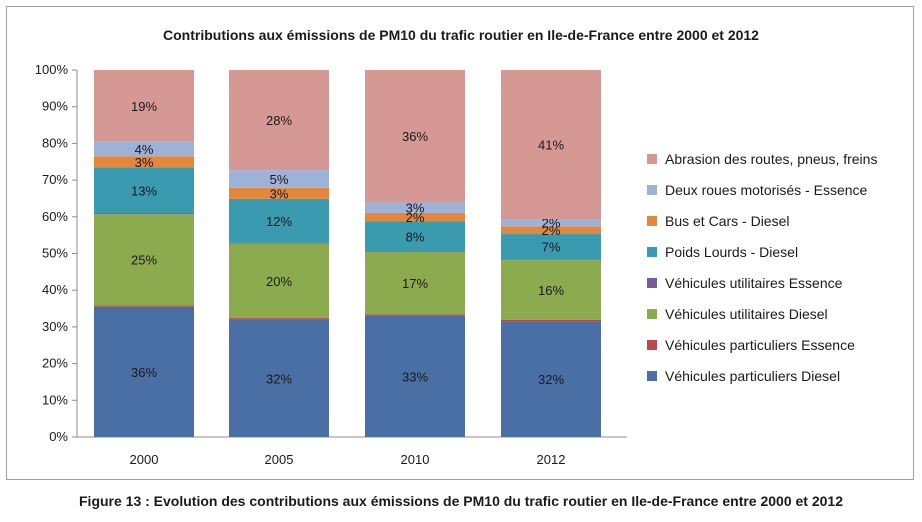 The width and height of the screenshot is (922, 522). I want to click on y-tick-label: 60%, so click(55, 216).